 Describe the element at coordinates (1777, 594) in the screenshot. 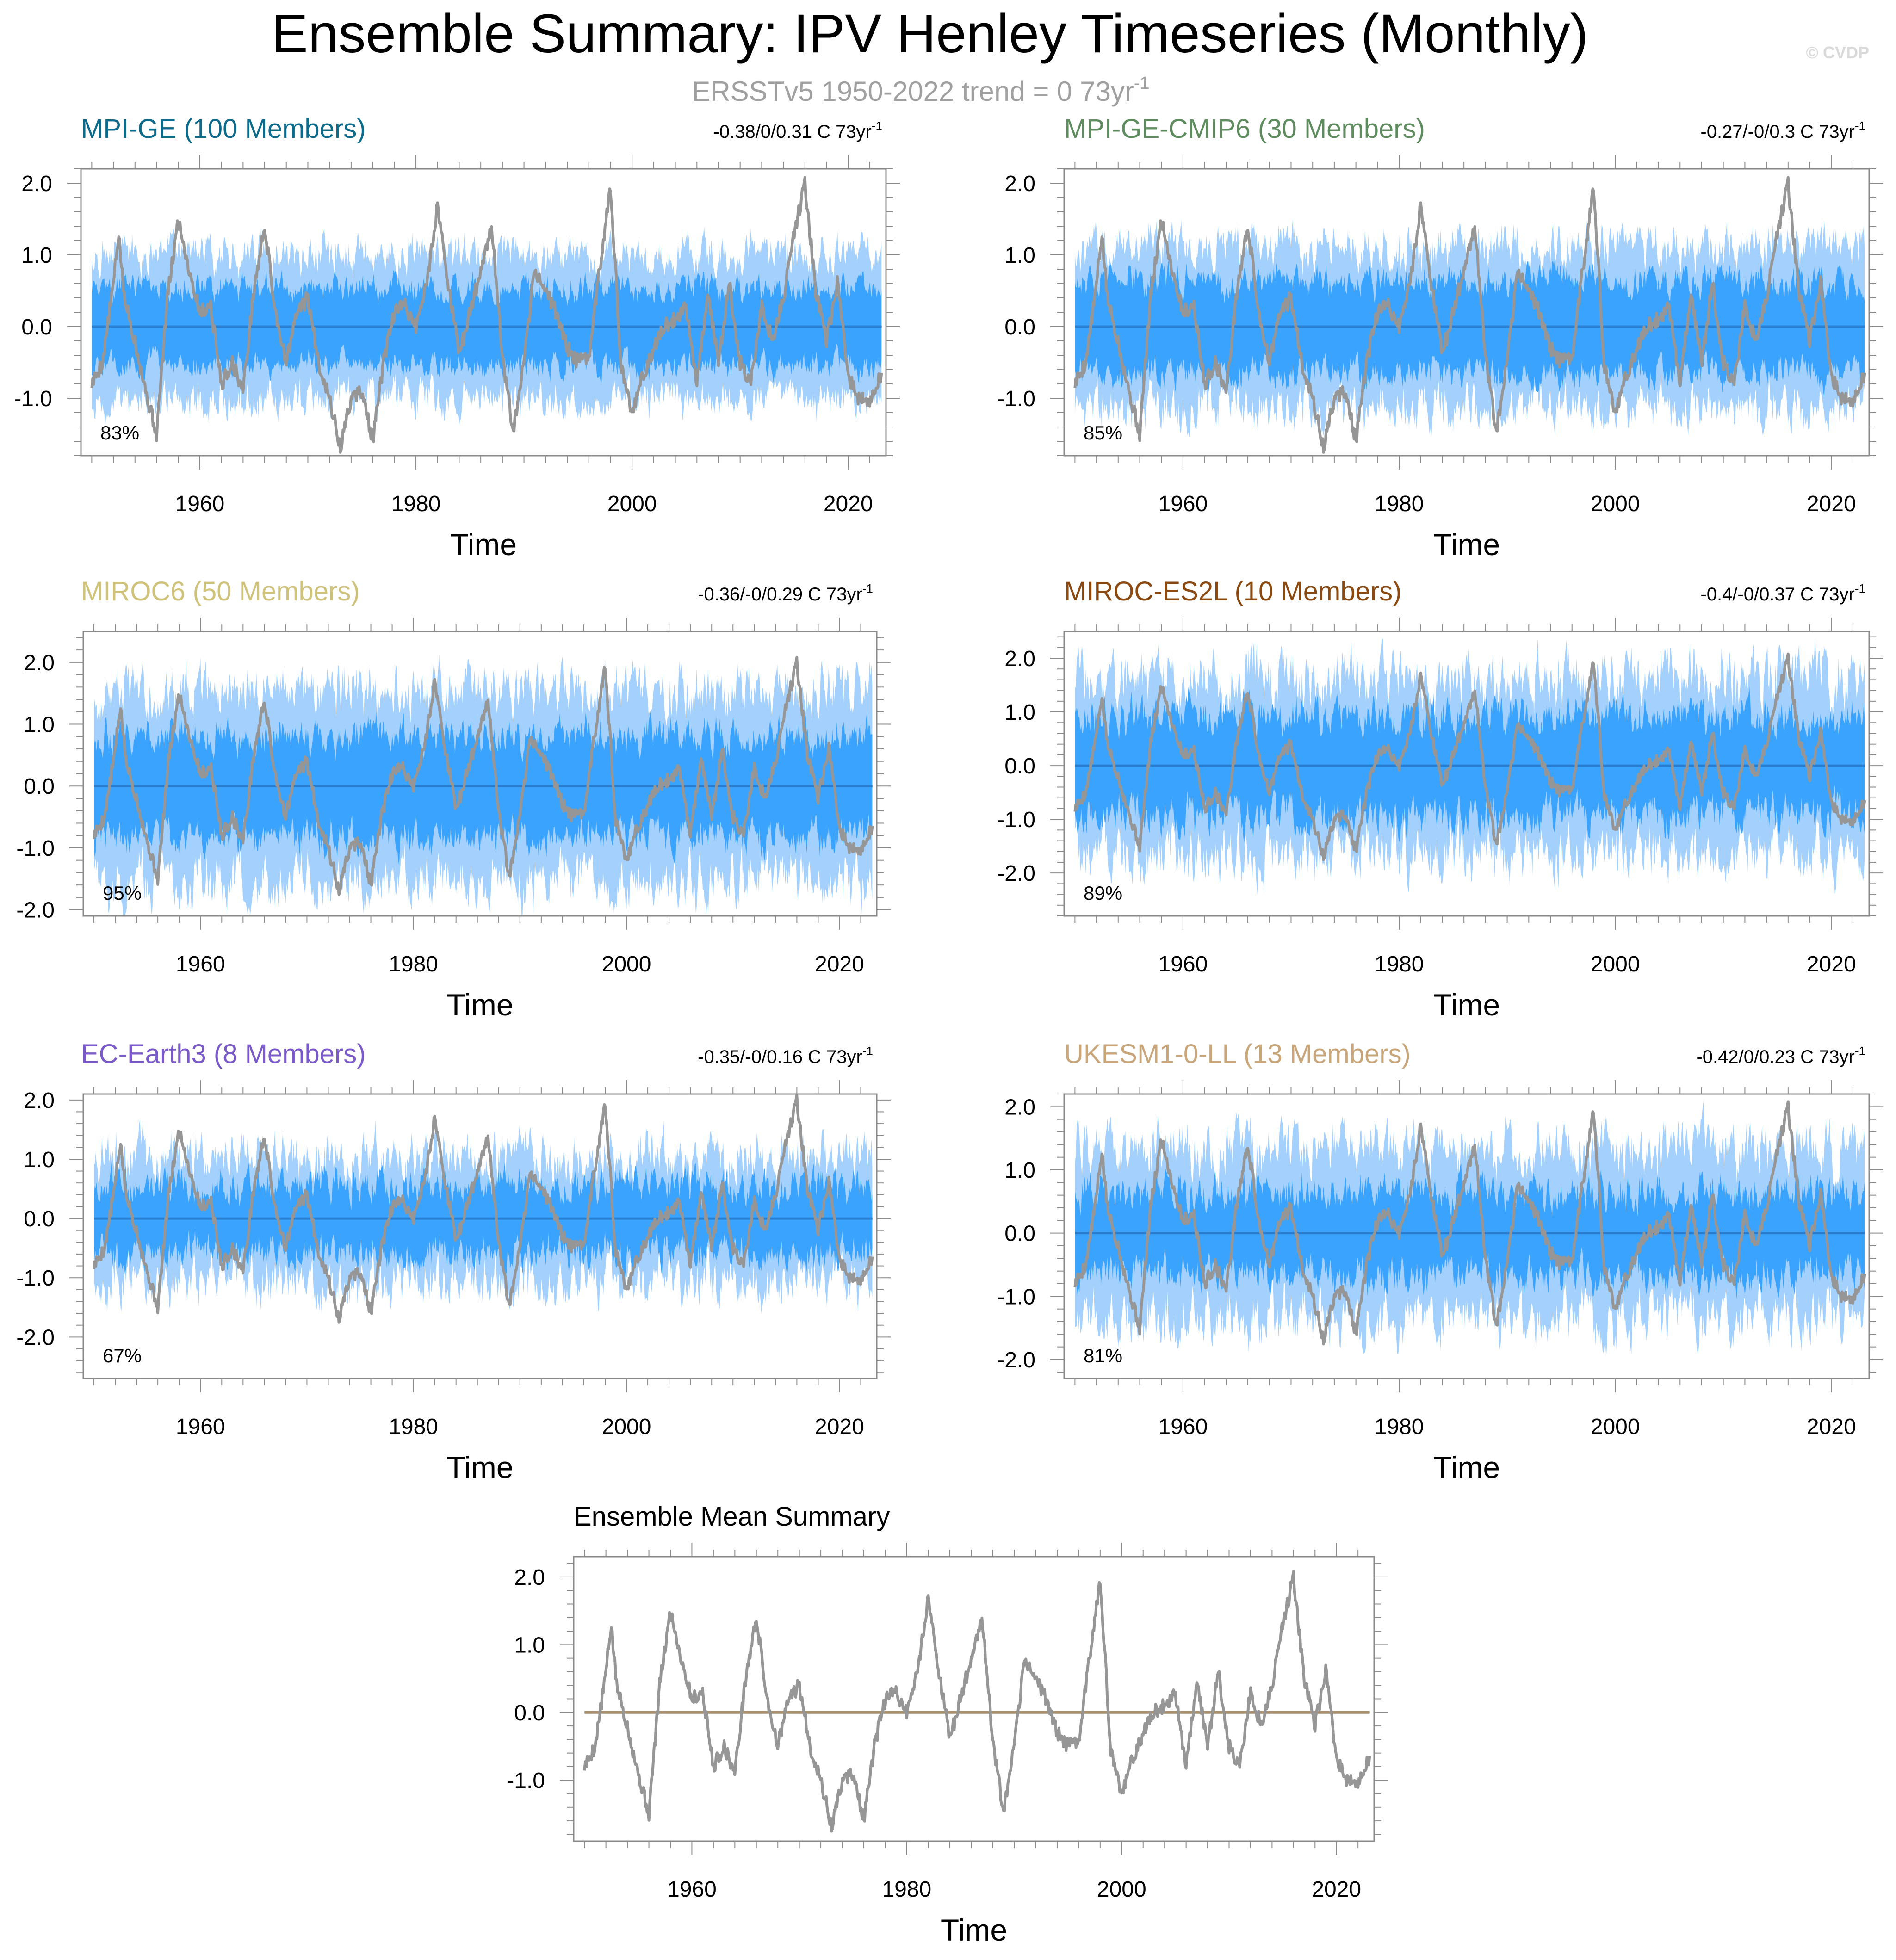

I see `trend-range-value: -0.4/-0/0.37 C 73yr` at that location.